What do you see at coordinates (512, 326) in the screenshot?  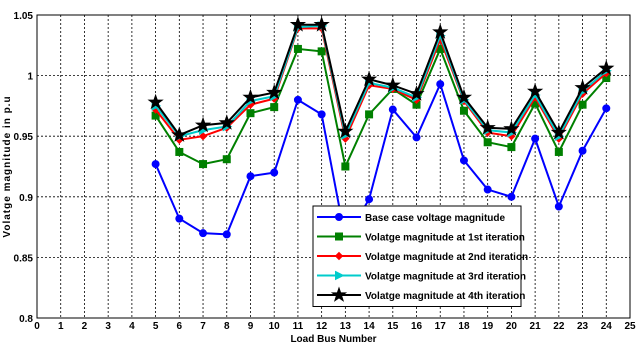 I see `x-tick-label: 20` at bounding box center [512, 326].